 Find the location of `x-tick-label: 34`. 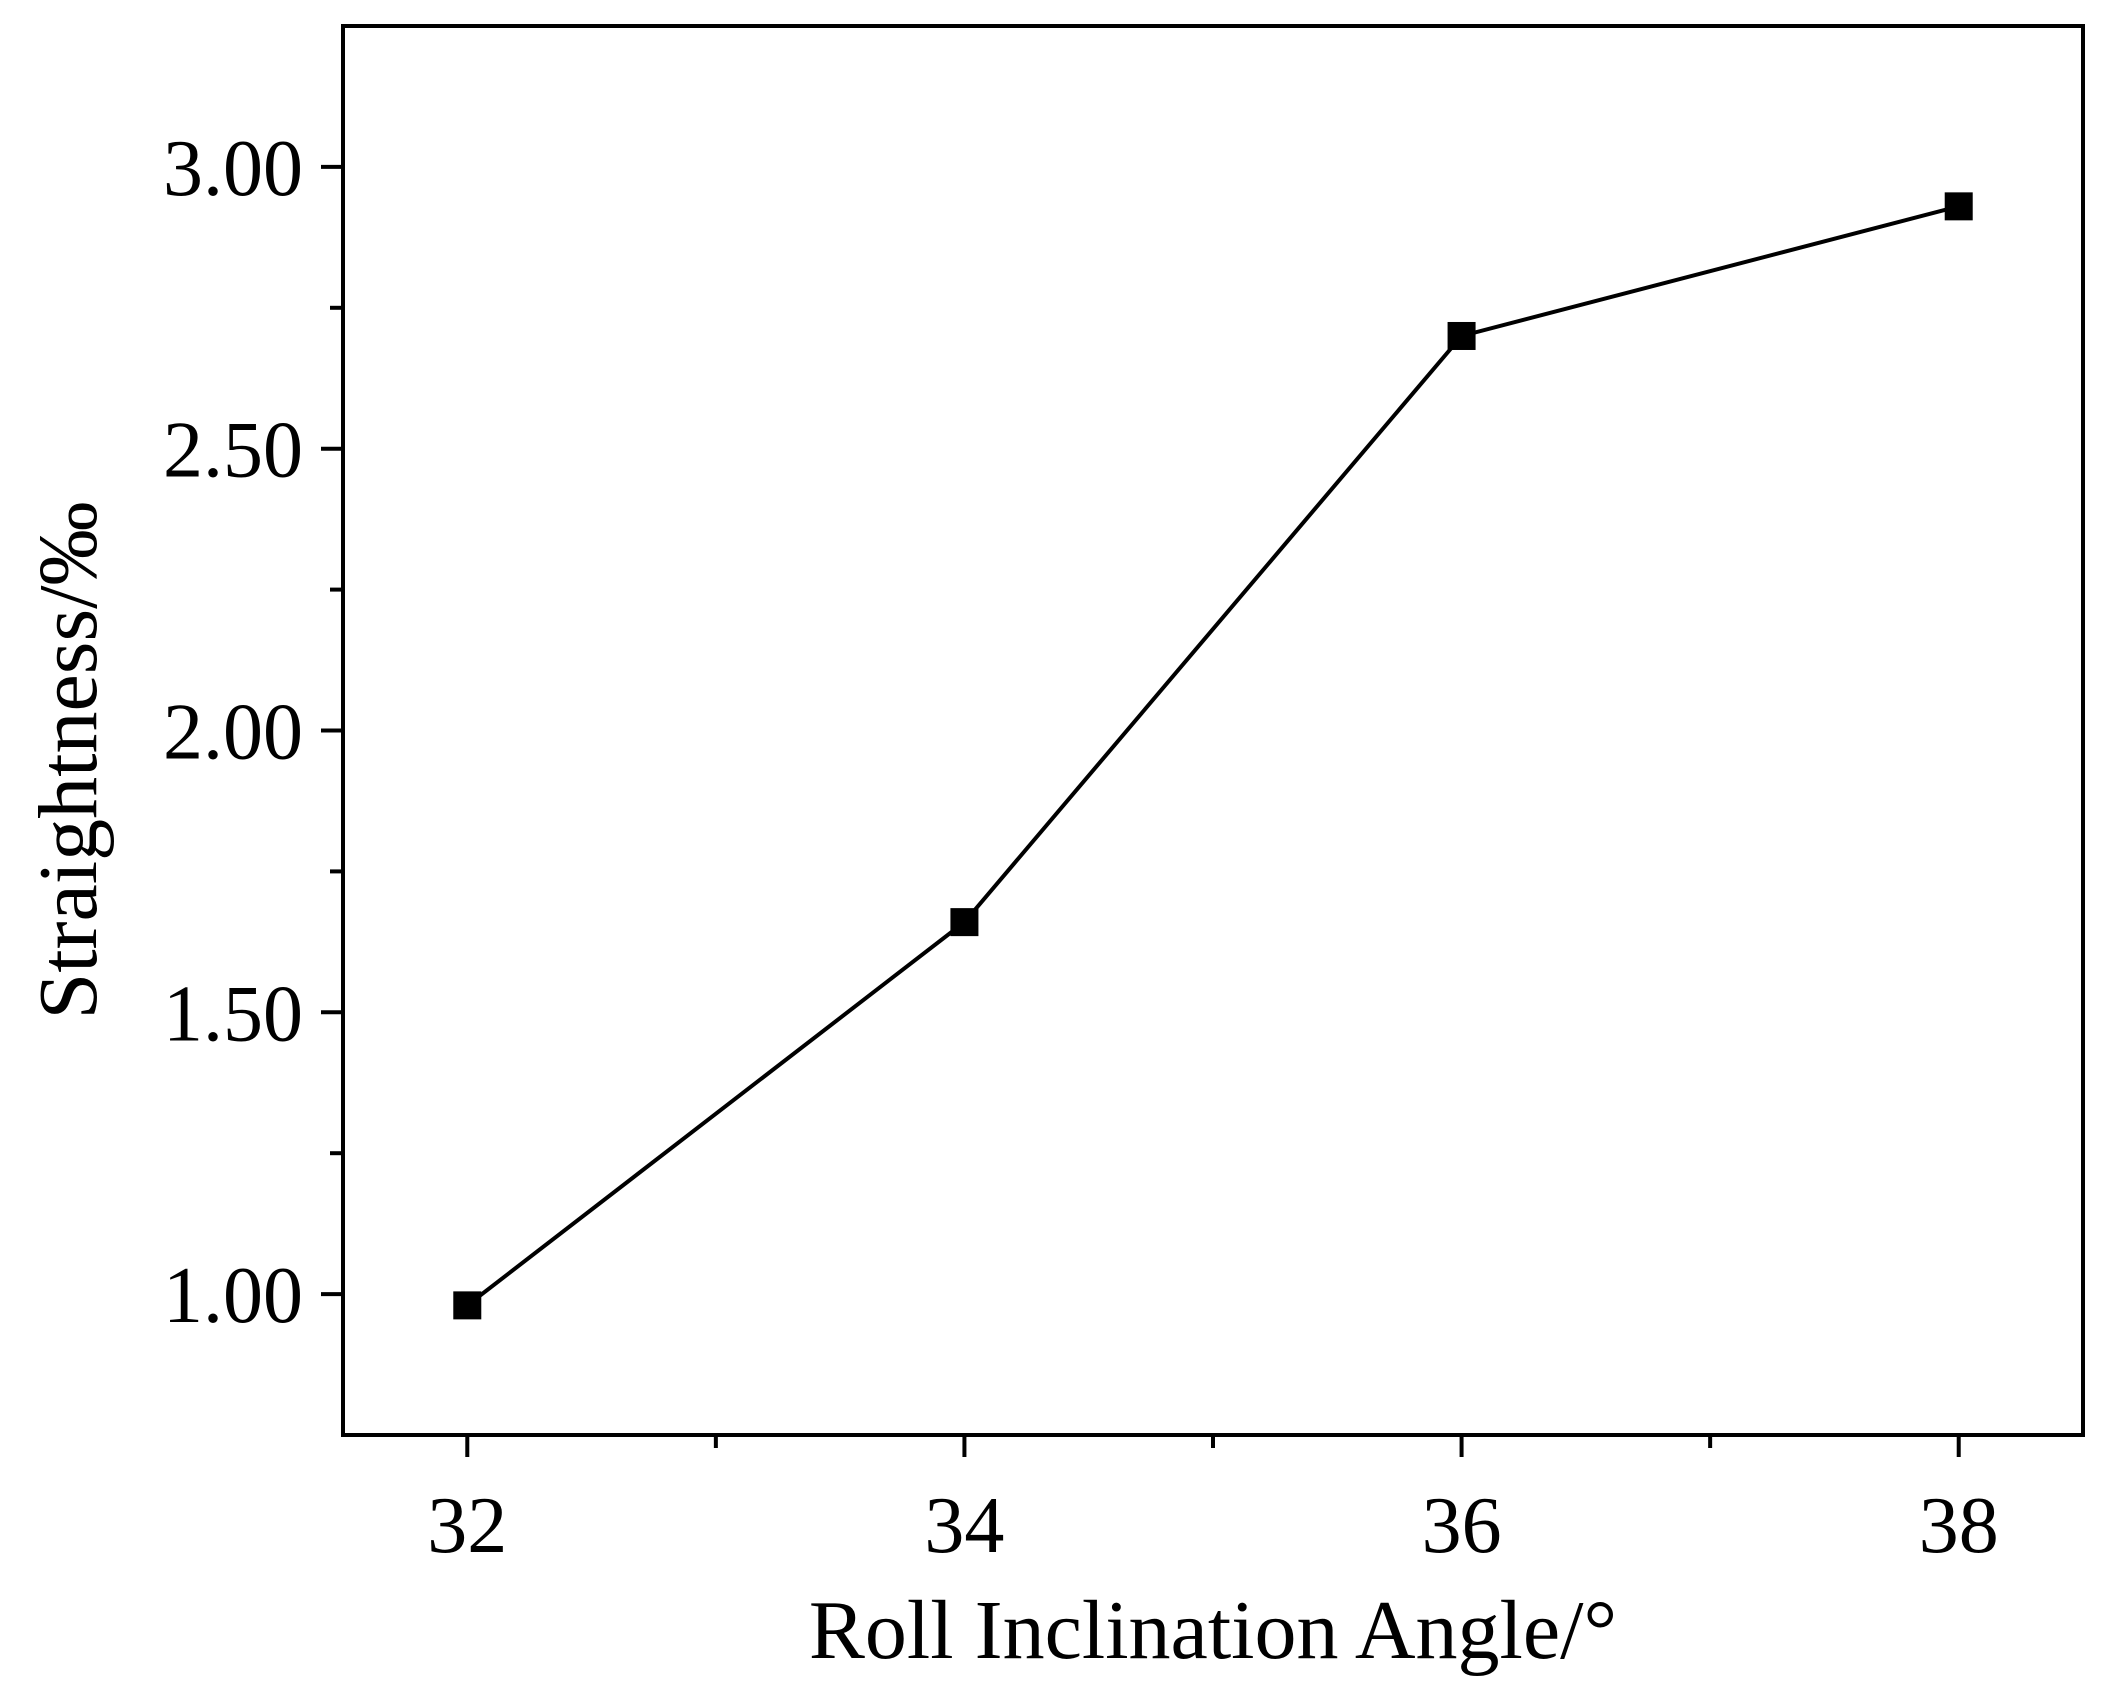

x-tick-label: 34 is located at coordinates (964, 1526).